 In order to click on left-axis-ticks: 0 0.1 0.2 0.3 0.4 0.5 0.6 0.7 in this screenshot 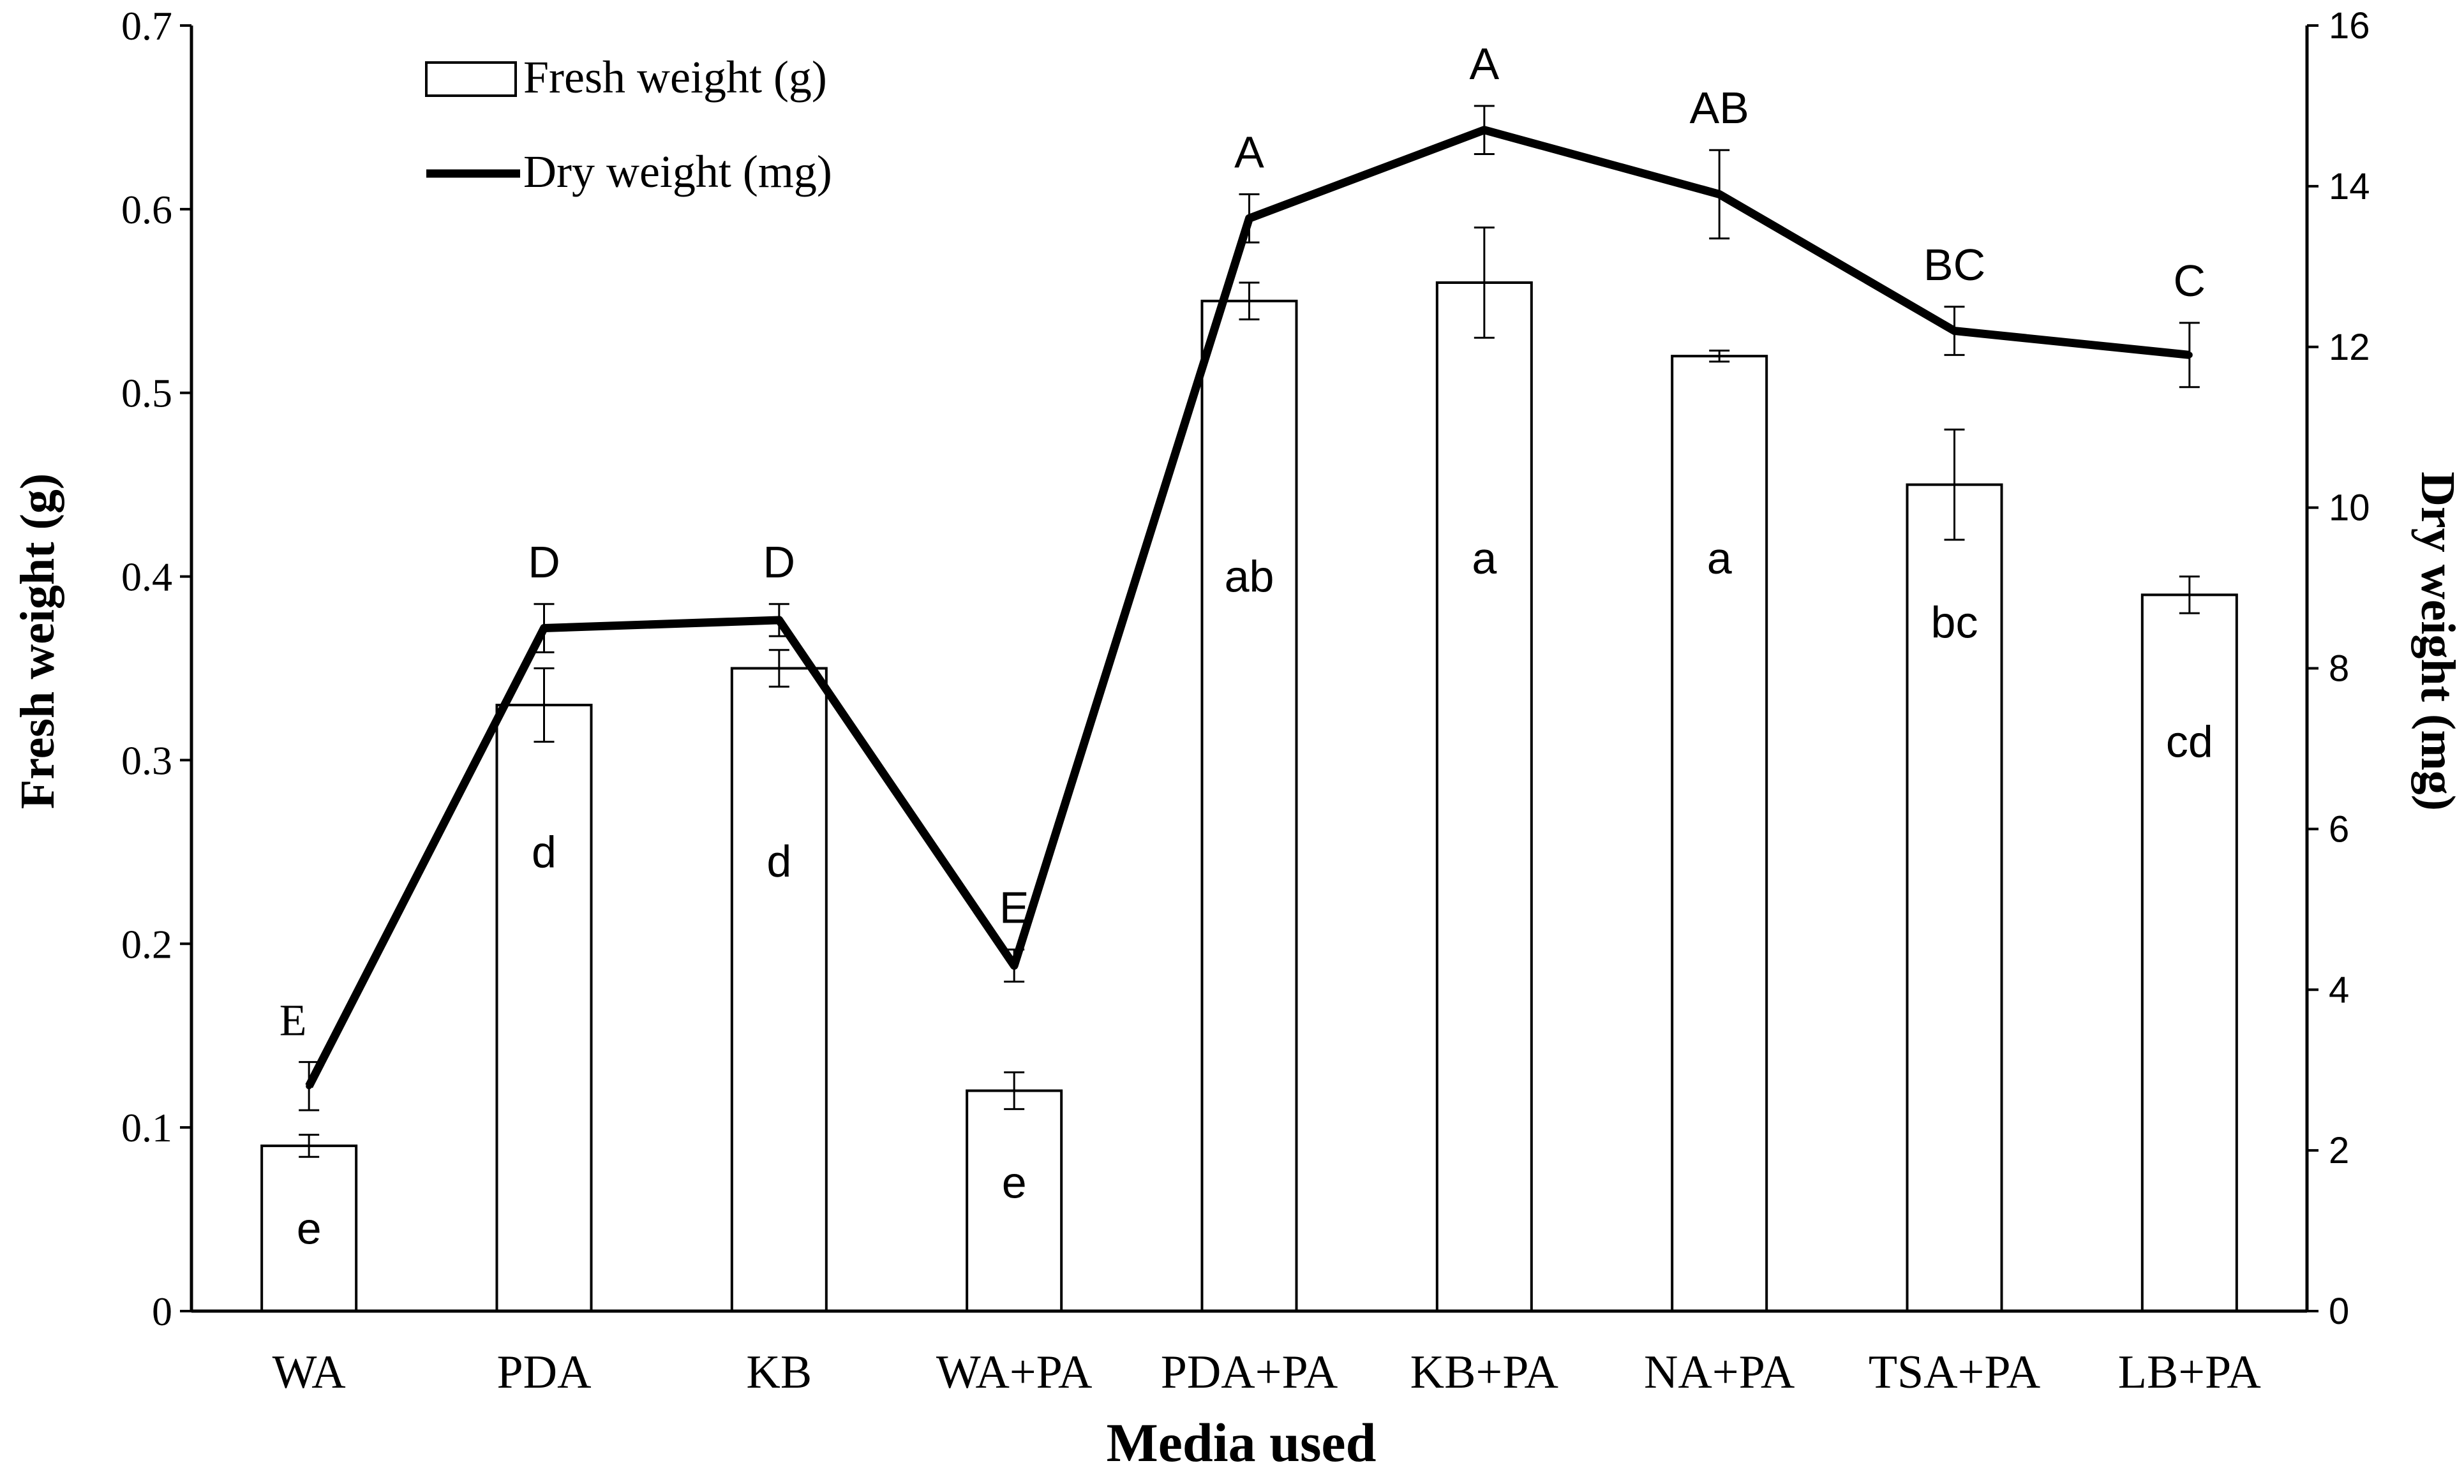, I will do `click(156, 668)`.